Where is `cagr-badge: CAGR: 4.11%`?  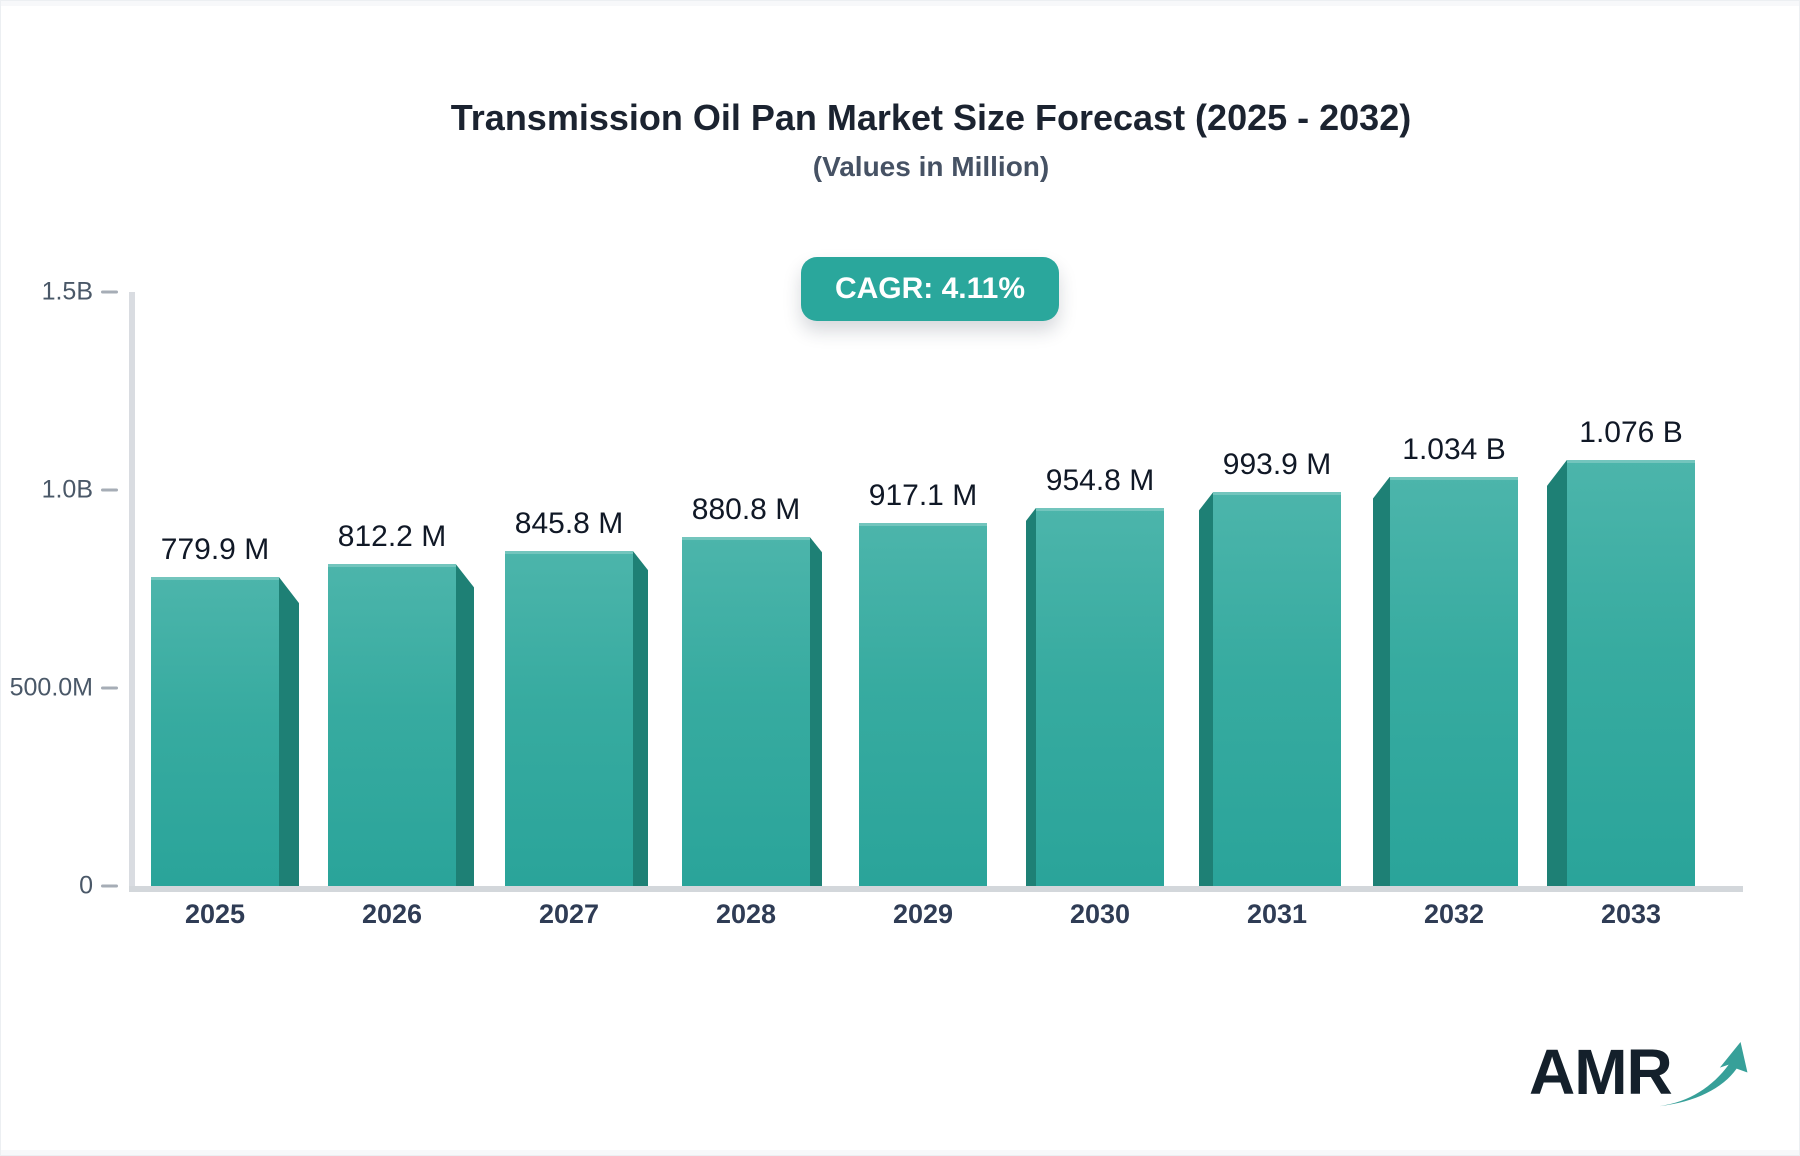
cagr-badge: CAGR: 4.11% is located at coordinates (930, 289).